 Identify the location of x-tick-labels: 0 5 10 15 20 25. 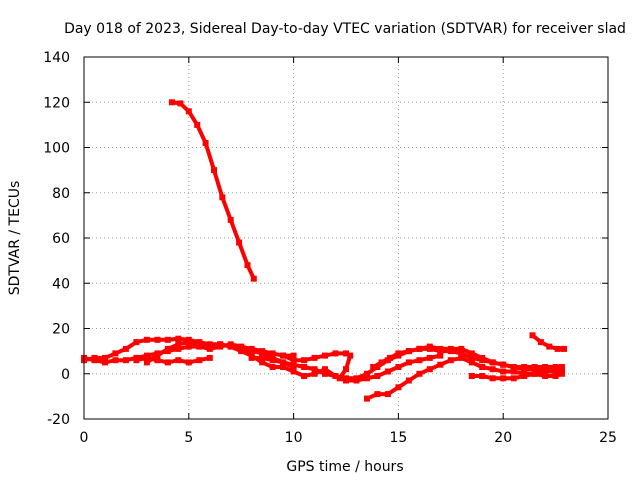
(348, 438).